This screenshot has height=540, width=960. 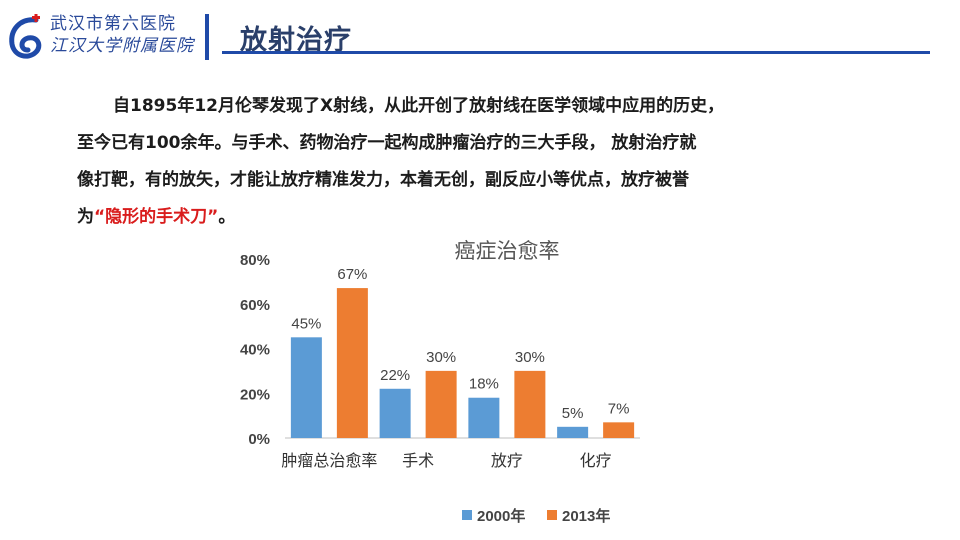 What do you see at coordinates (596, 460) in the screenshot?
I see `x-tick-label: 化疗` at bounding box center [596, 460].